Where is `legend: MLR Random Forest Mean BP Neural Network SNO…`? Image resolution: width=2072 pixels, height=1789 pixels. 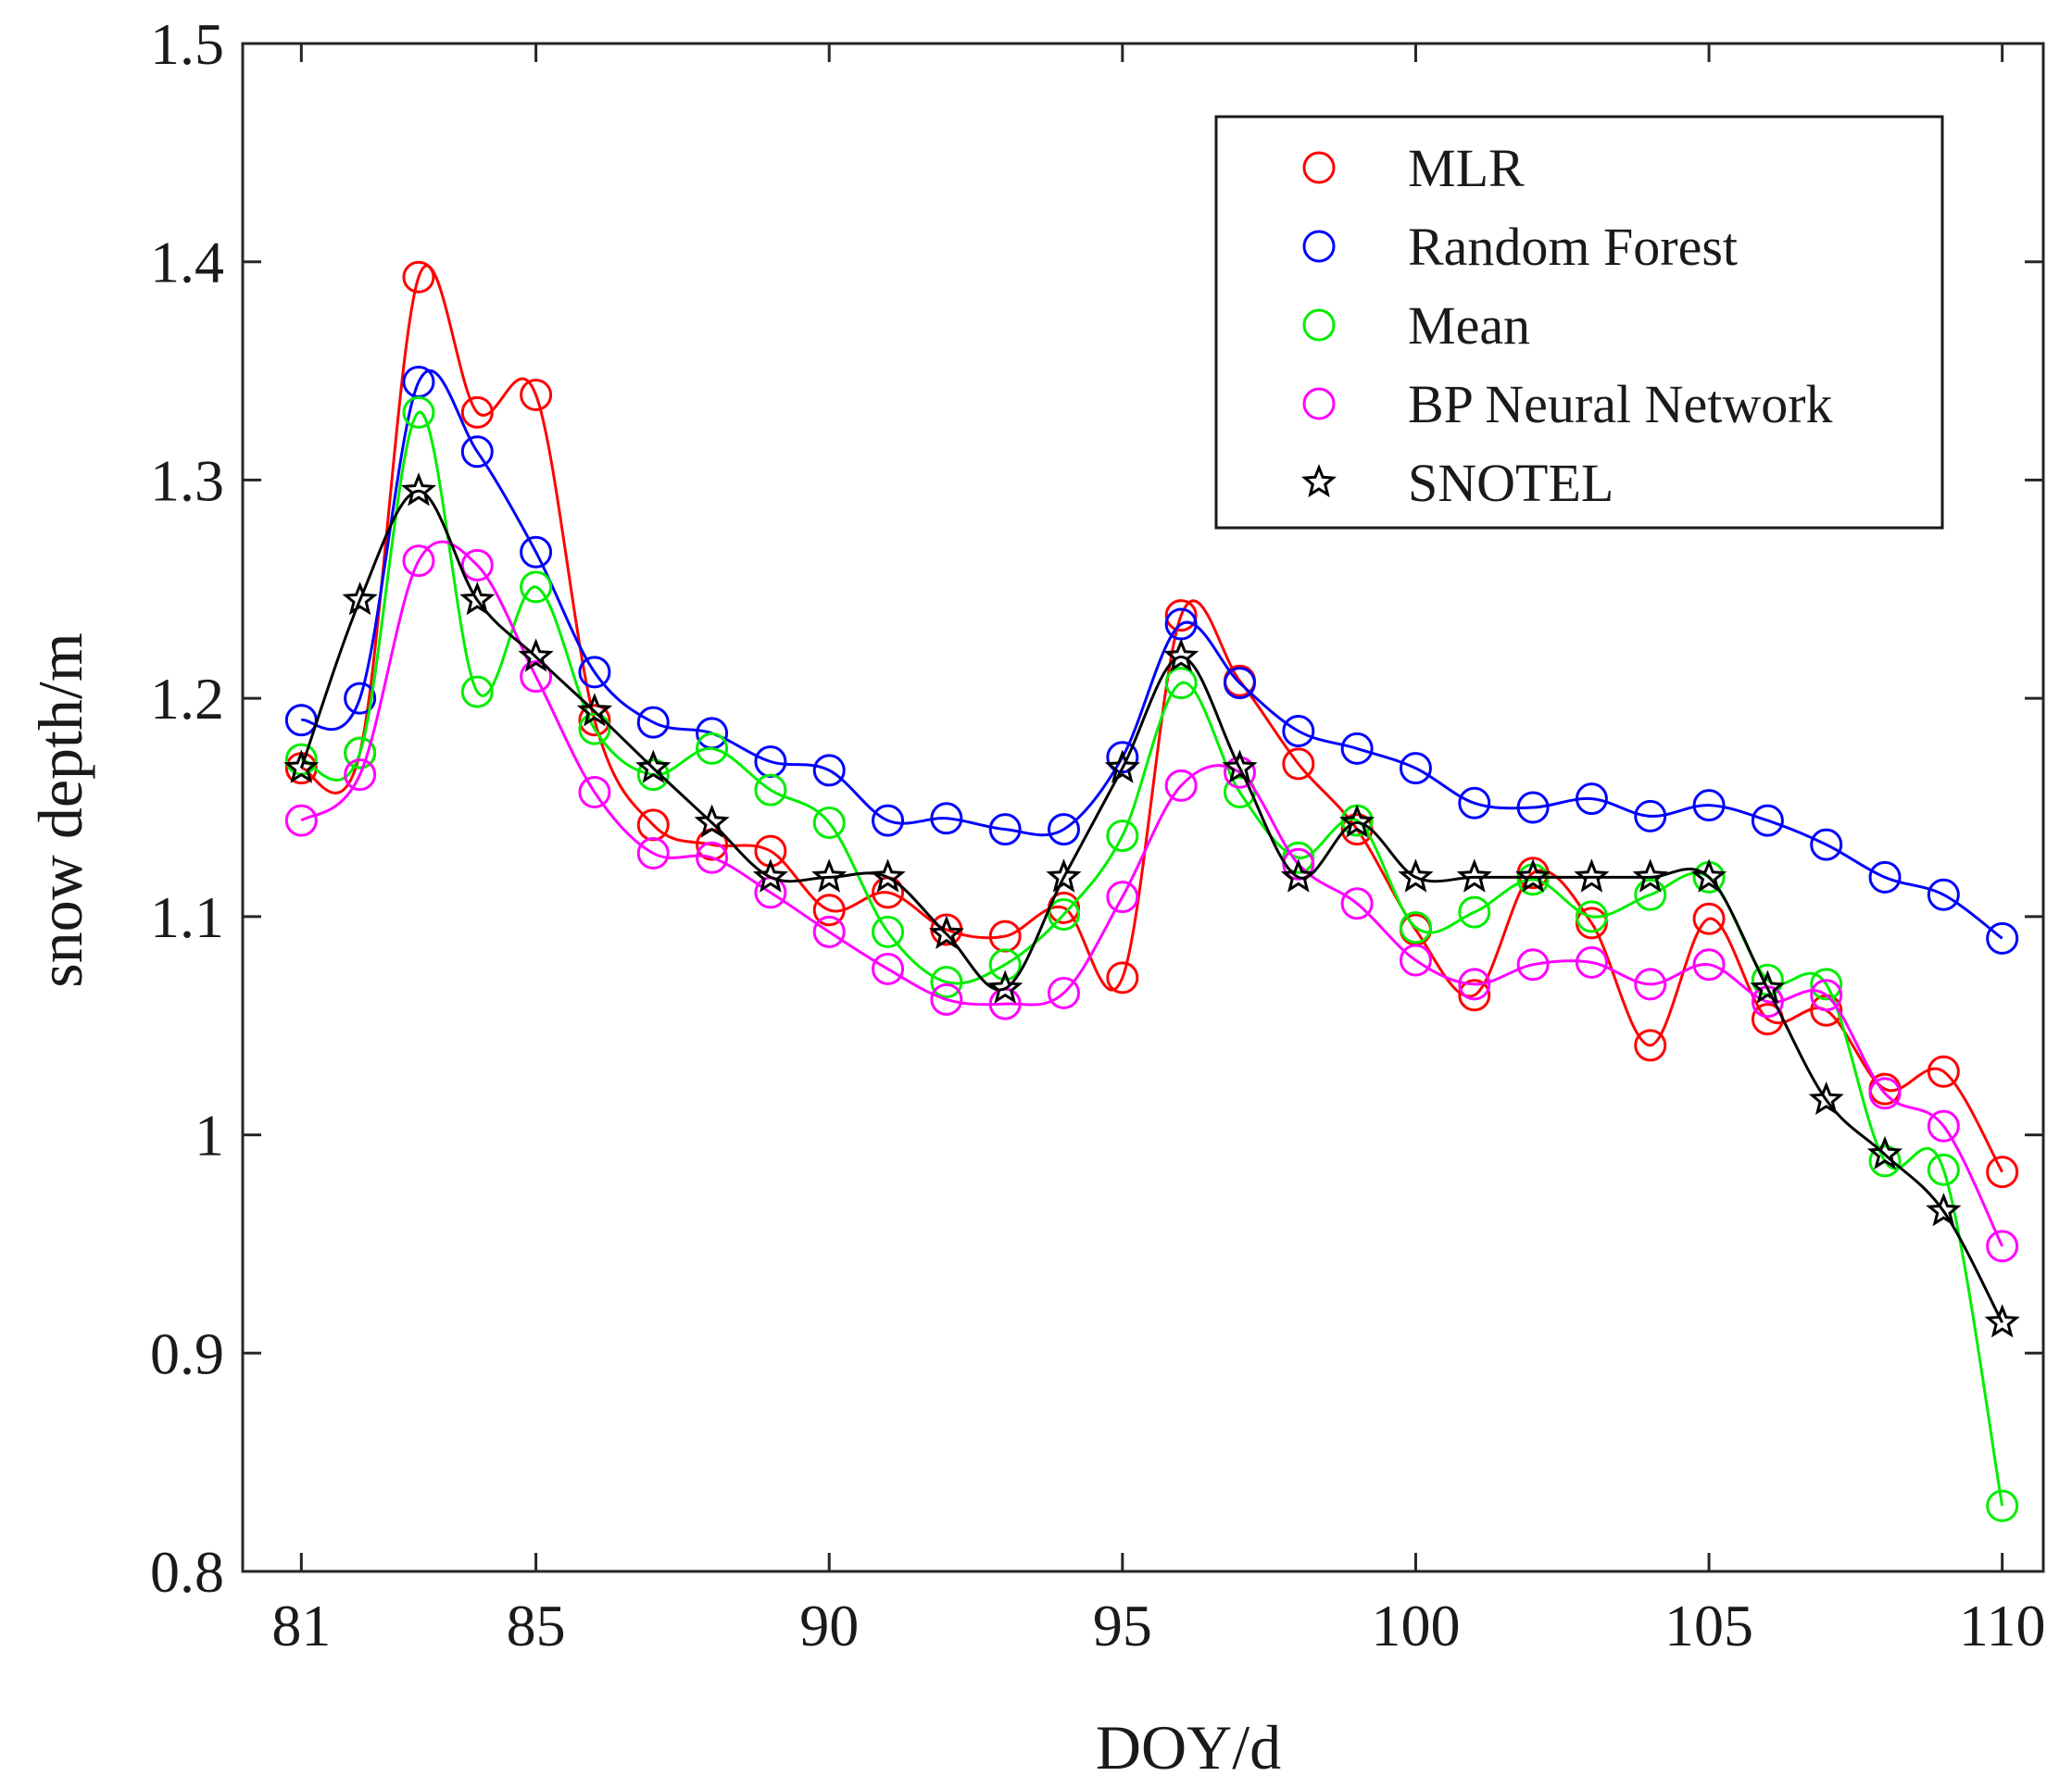
legend: MLR Random Forest Mean BP Neural Network SNO… is located at coordinates (1579, 323).